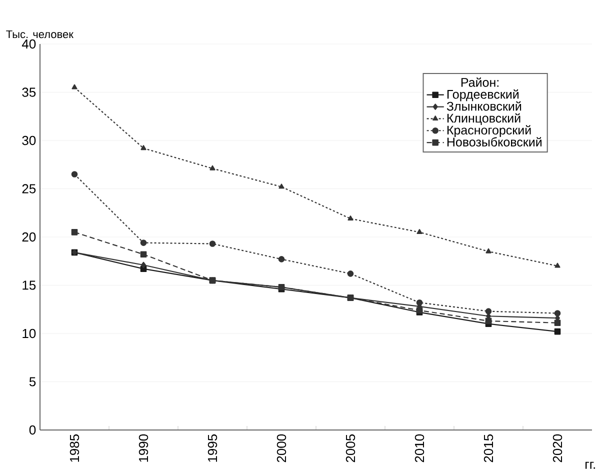 The width and height of the screenshot is (596, 469). I want to click on legend-title: Район:, so click(479, 82).